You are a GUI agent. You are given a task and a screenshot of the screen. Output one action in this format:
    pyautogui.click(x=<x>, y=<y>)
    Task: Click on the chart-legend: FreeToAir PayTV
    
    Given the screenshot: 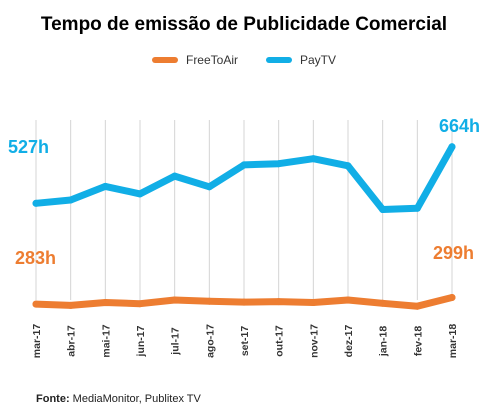 What is the action you would take?
    pyautogui.click(x=244, y=60)
    